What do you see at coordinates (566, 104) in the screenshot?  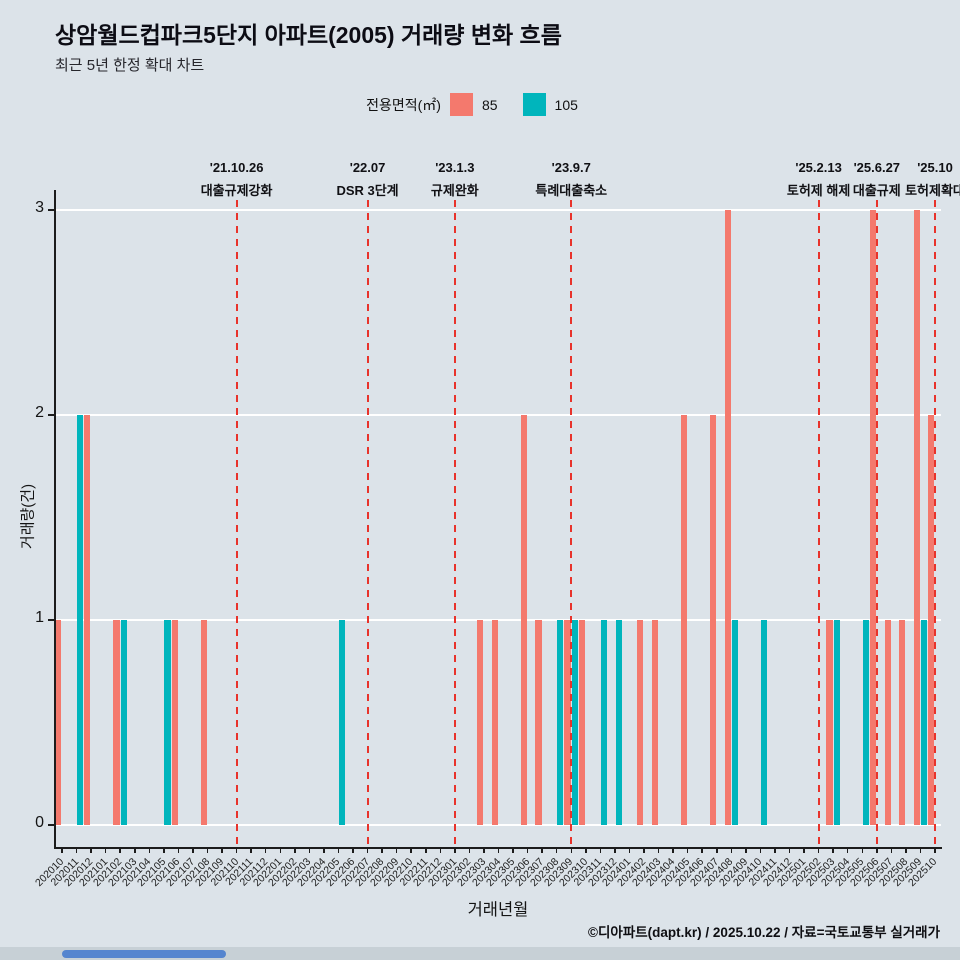 I see `legend-label-105: 105` at bounding box center [566, 104].